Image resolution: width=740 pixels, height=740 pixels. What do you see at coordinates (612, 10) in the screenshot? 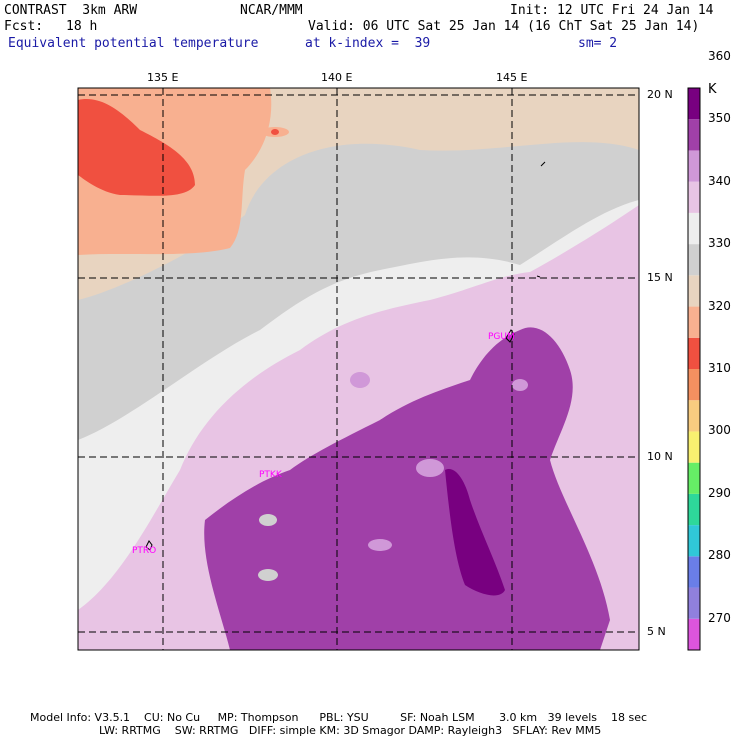
I see `init-time: Init: 12 UTC Fri 24 Jan 14` at bounding box center [612, 10].